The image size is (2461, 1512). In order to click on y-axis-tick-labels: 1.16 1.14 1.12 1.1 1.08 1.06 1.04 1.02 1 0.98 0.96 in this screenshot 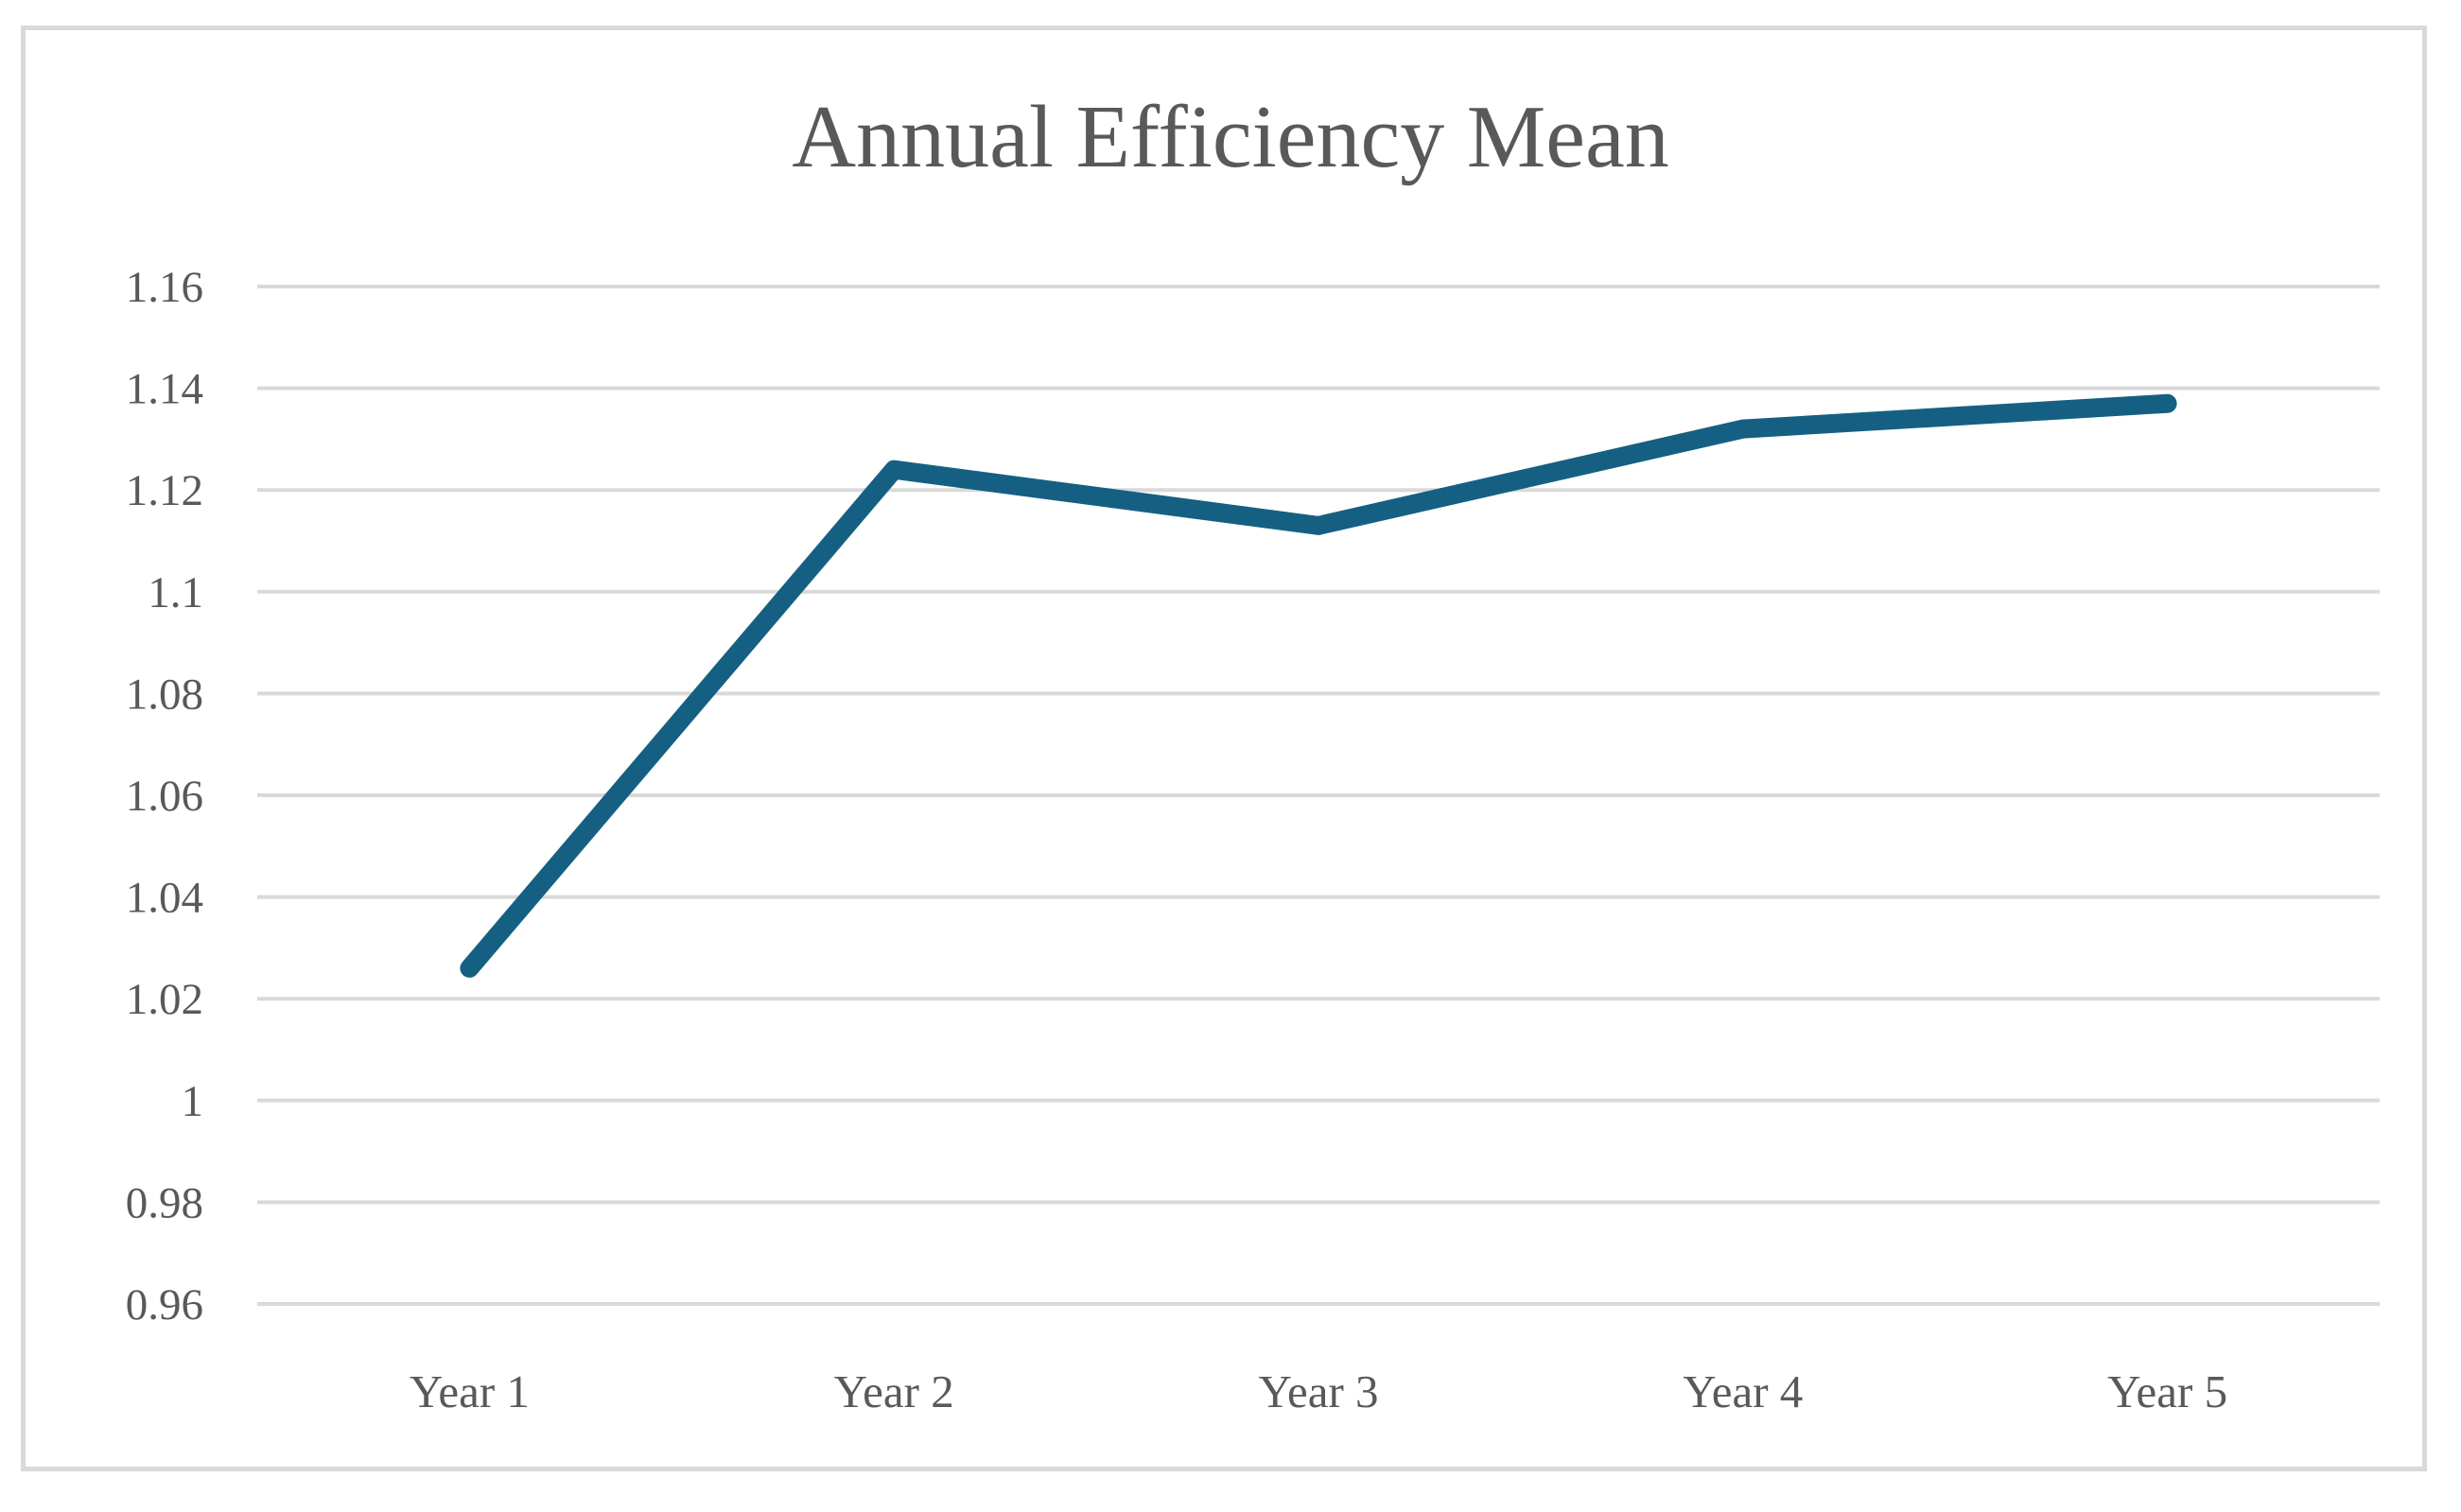, I will do `click(165, 796)`.